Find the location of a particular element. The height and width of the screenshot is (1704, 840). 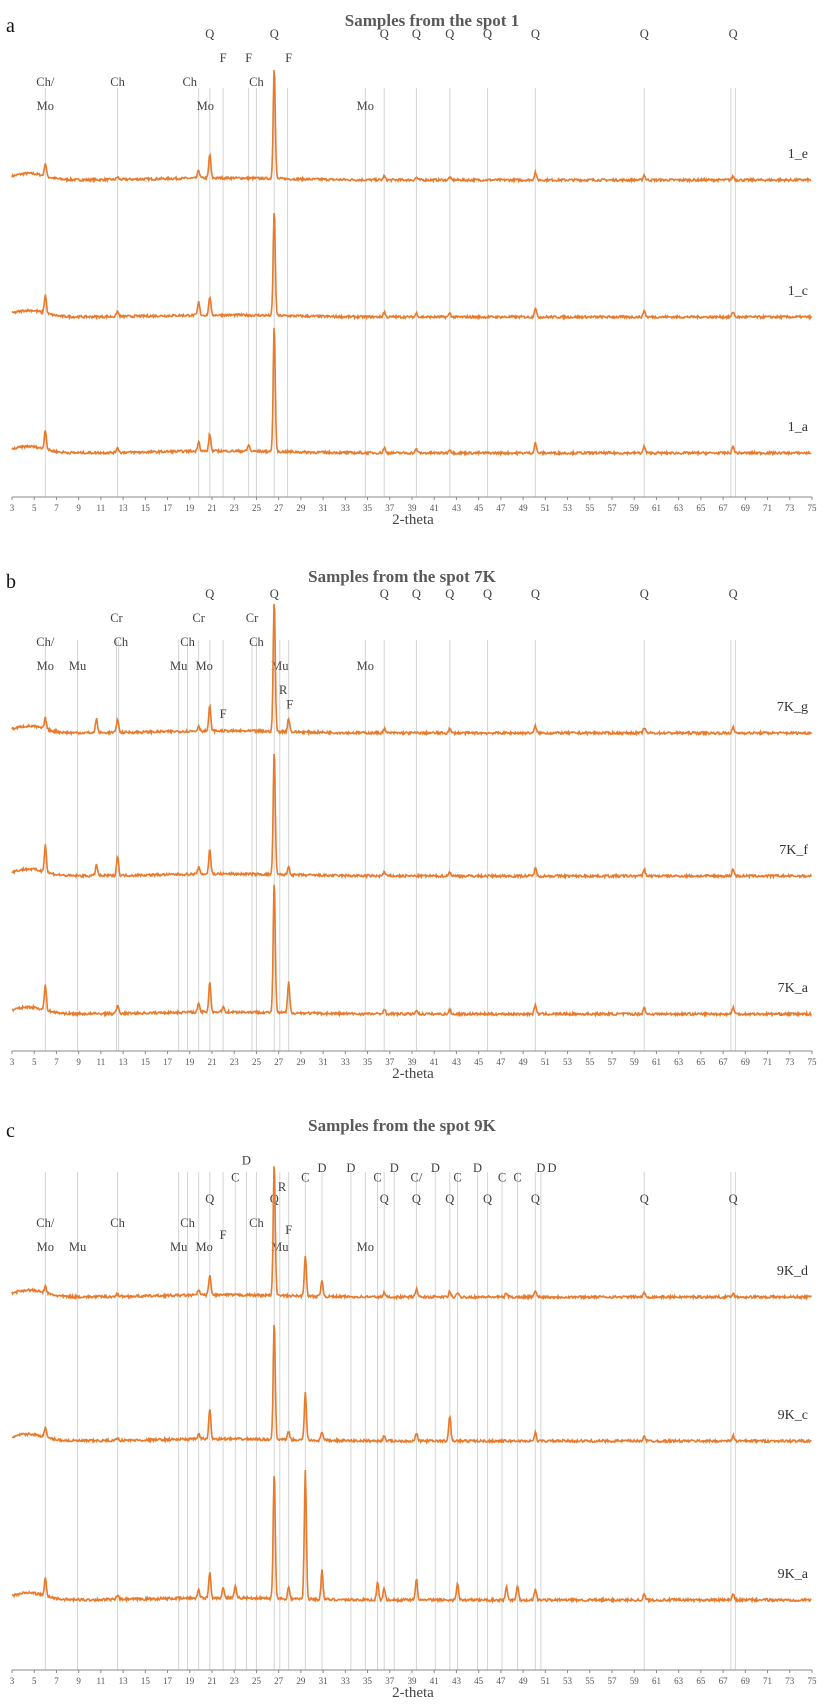

x-tick-label: 51 is located at coordinates (545, 1681).